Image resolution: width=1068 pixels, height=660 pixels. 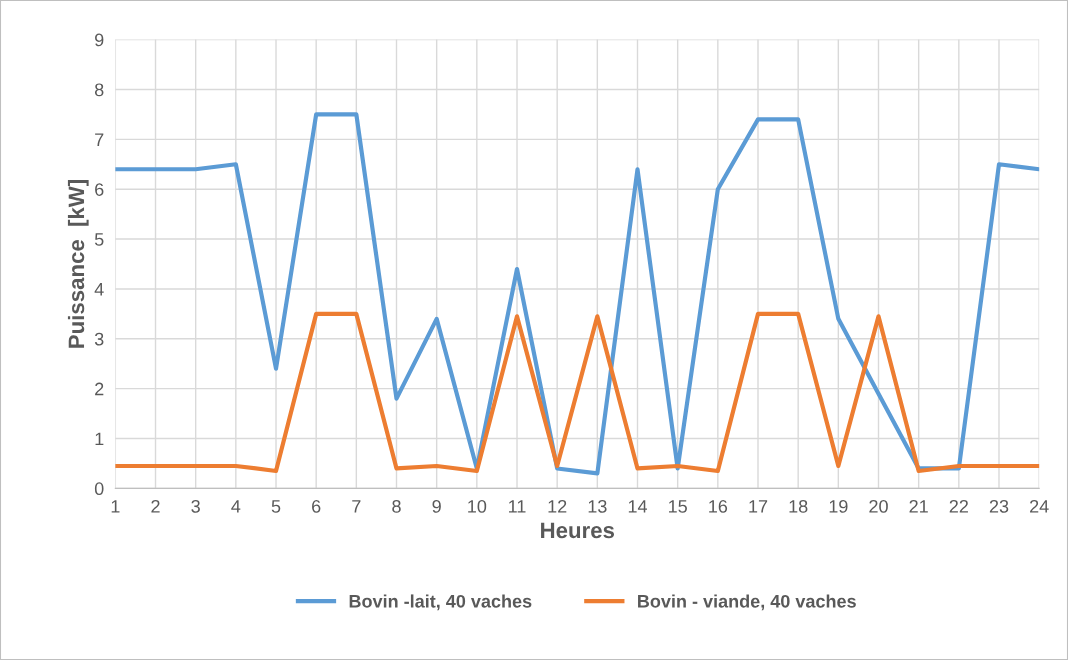 I want to click on x-tick-label: 22, so click(x=958, y=506).